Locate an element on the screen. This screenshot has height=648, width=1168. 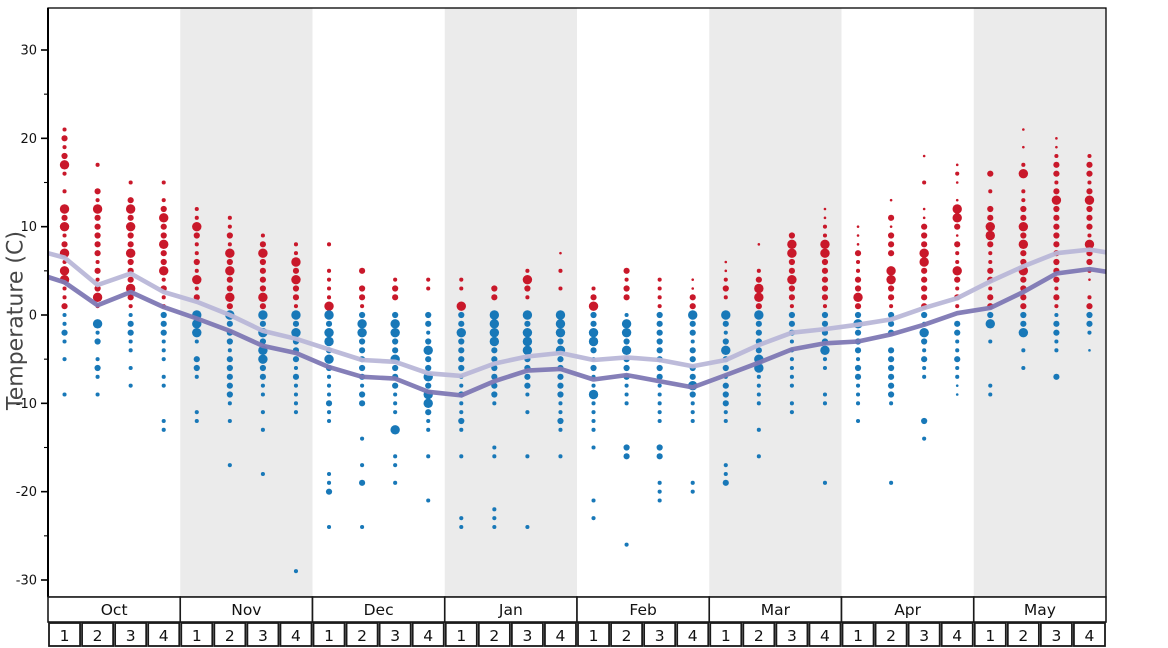
month-label: Mar is located at coordinates (776, 610).